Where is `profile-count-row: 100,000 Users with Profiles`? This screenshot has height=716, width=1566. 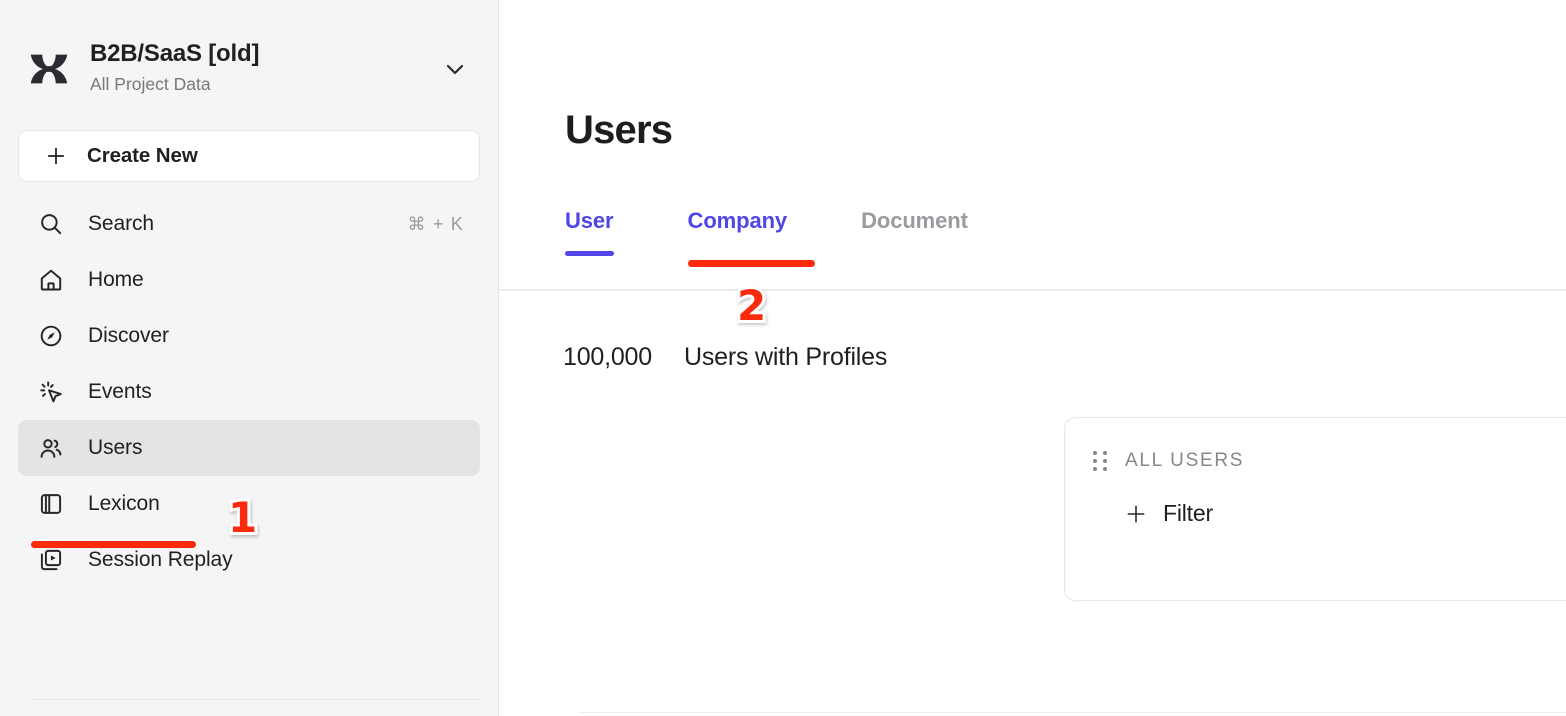
profile-count-row: 100,000 Users with Profiles is located at coordinates (725, 357).